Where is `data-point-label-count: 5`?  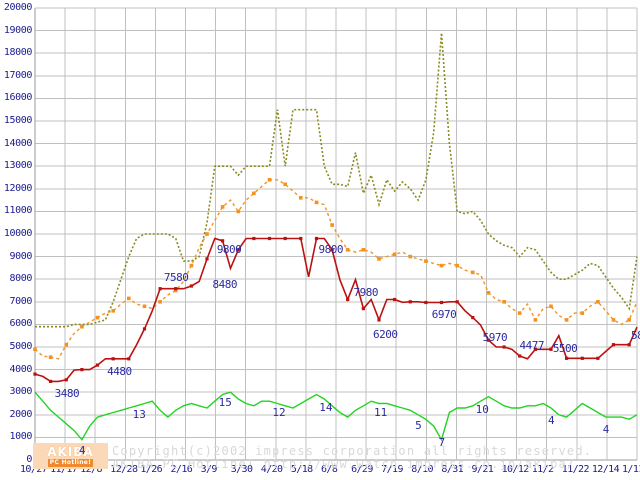 data-point-label-count: 5 is located at coordinates (418, 425).